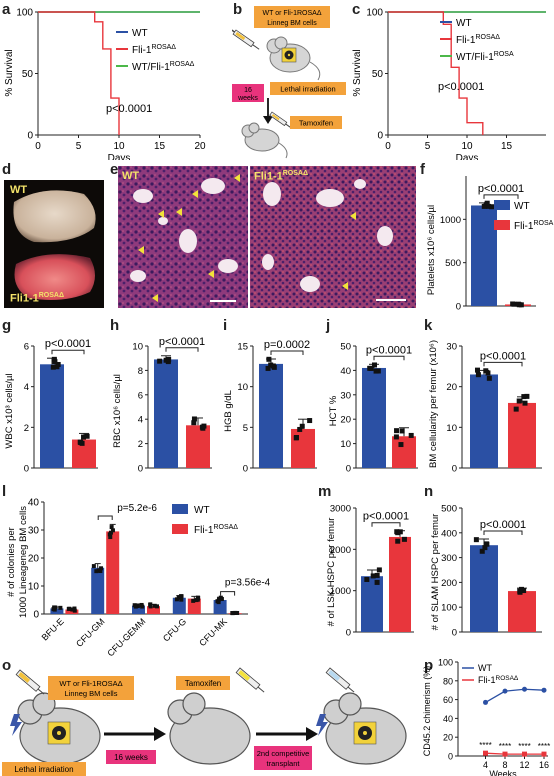  Describe the element at coordinates (51, 295) in the screenshot. I see `photo-label-mutant-sup: ROSAΔ` at that location.